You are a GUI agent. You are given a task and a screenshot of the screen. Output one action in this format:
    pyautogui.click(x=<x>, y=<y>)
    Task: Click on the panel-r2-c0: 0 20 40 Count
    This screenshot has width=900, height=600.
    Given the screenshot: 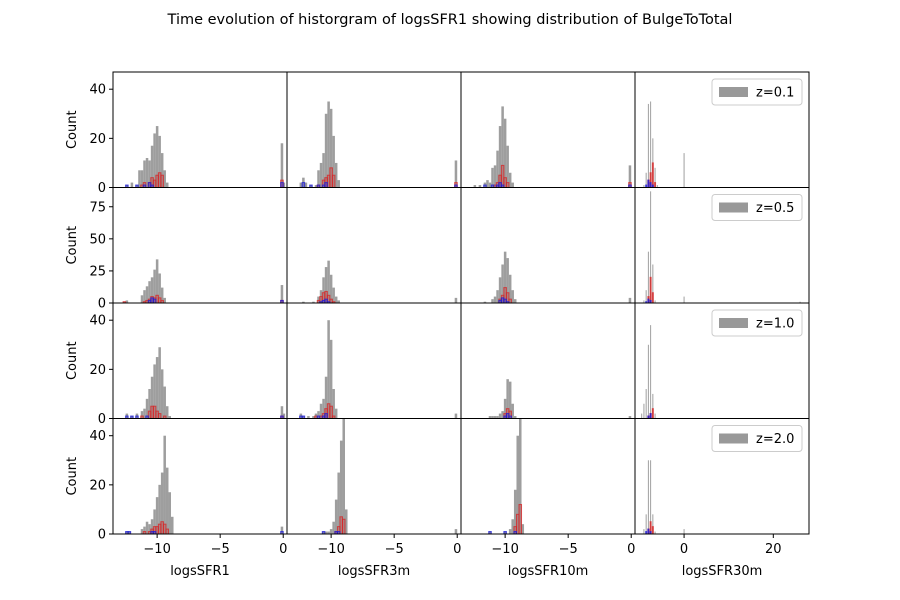 What is the action you would take?
    pyautogui.click(x=176, y=364)
    